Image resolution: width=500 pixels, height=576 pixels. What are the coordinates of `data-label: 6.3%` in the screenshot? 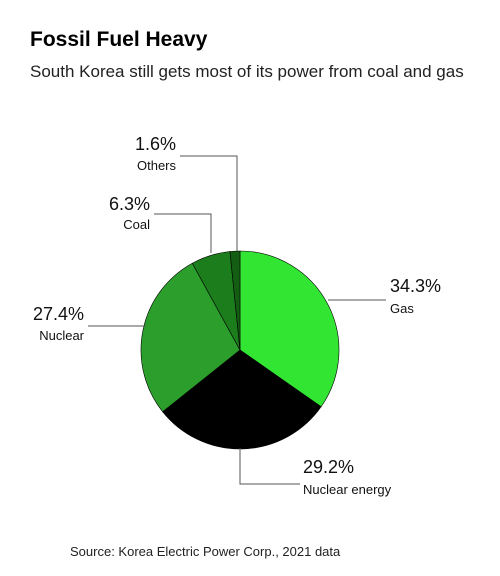 It's located at (129, 204).